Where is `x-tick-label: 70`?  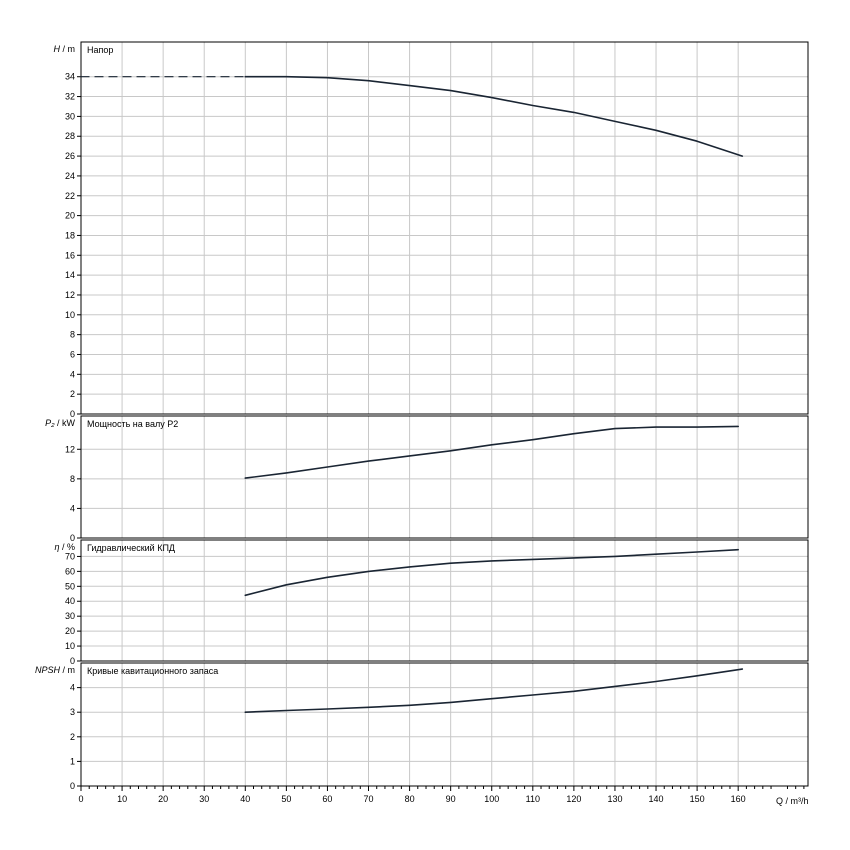
x-tick-label: 70 is located at coordinates (369, 799).